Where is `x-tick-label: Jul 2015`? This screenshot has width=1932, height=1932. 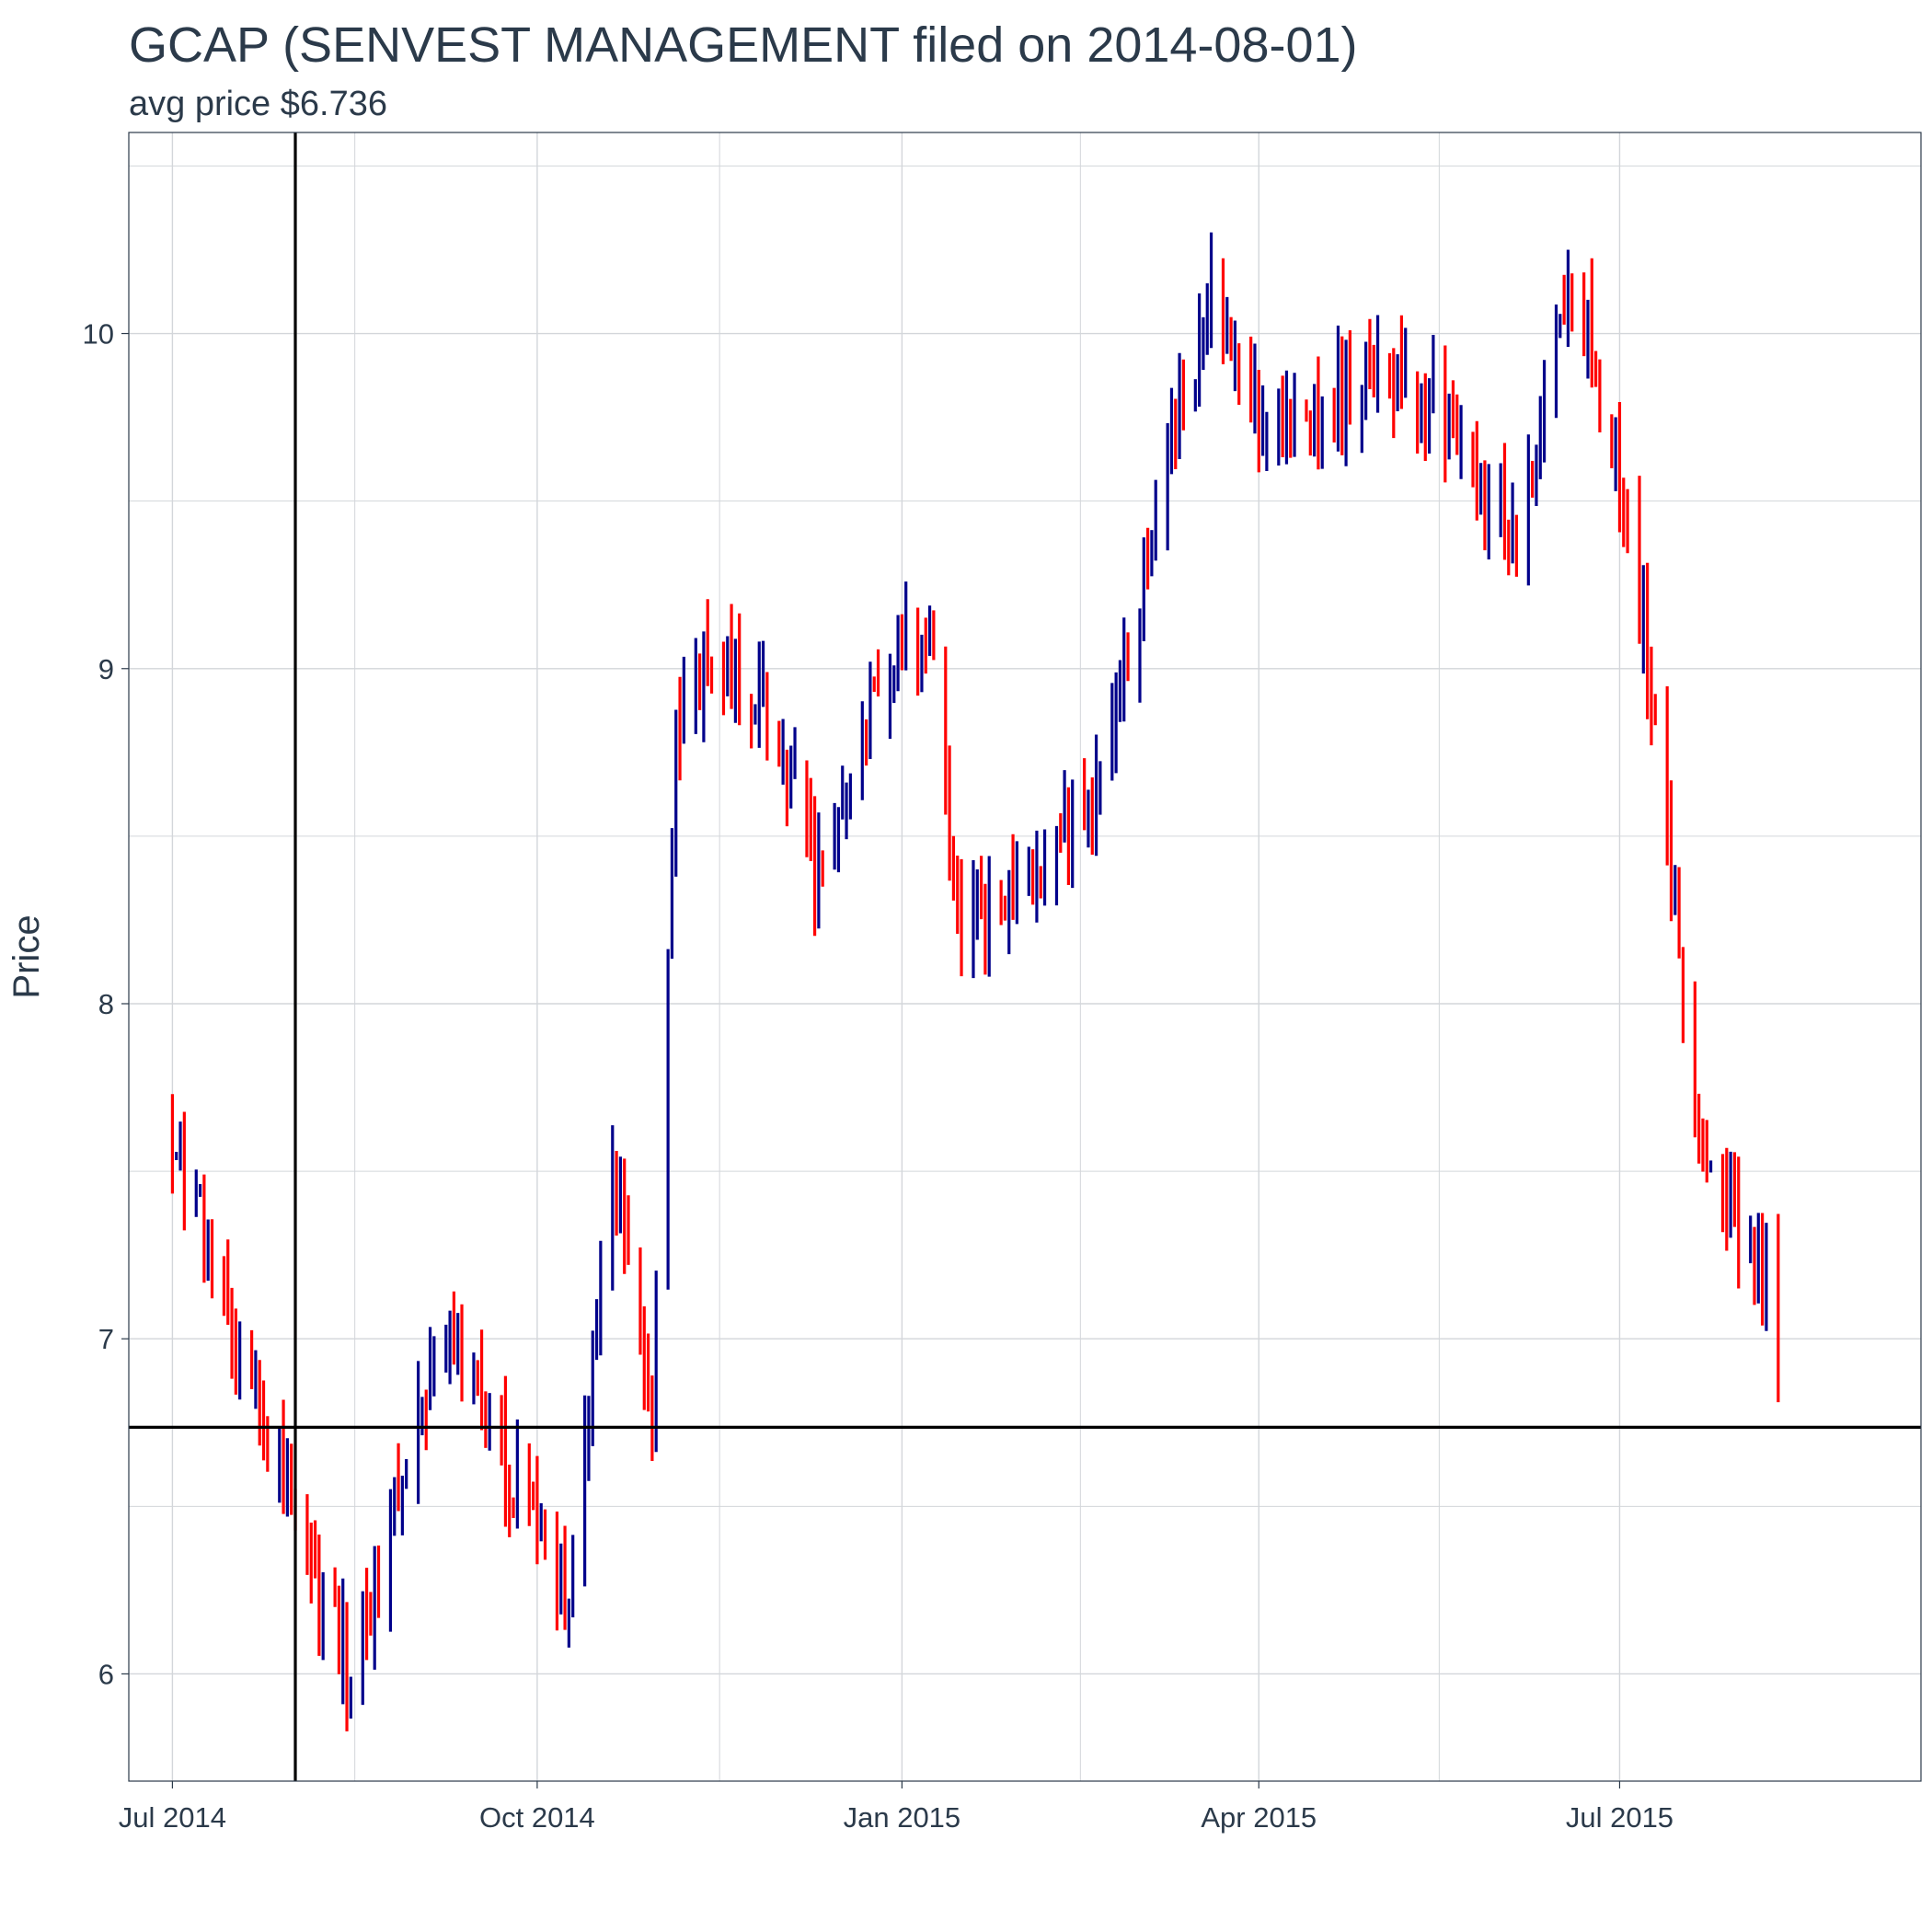
x-tick-label: Jul 2015 is located at coordinates (1619, 1817).